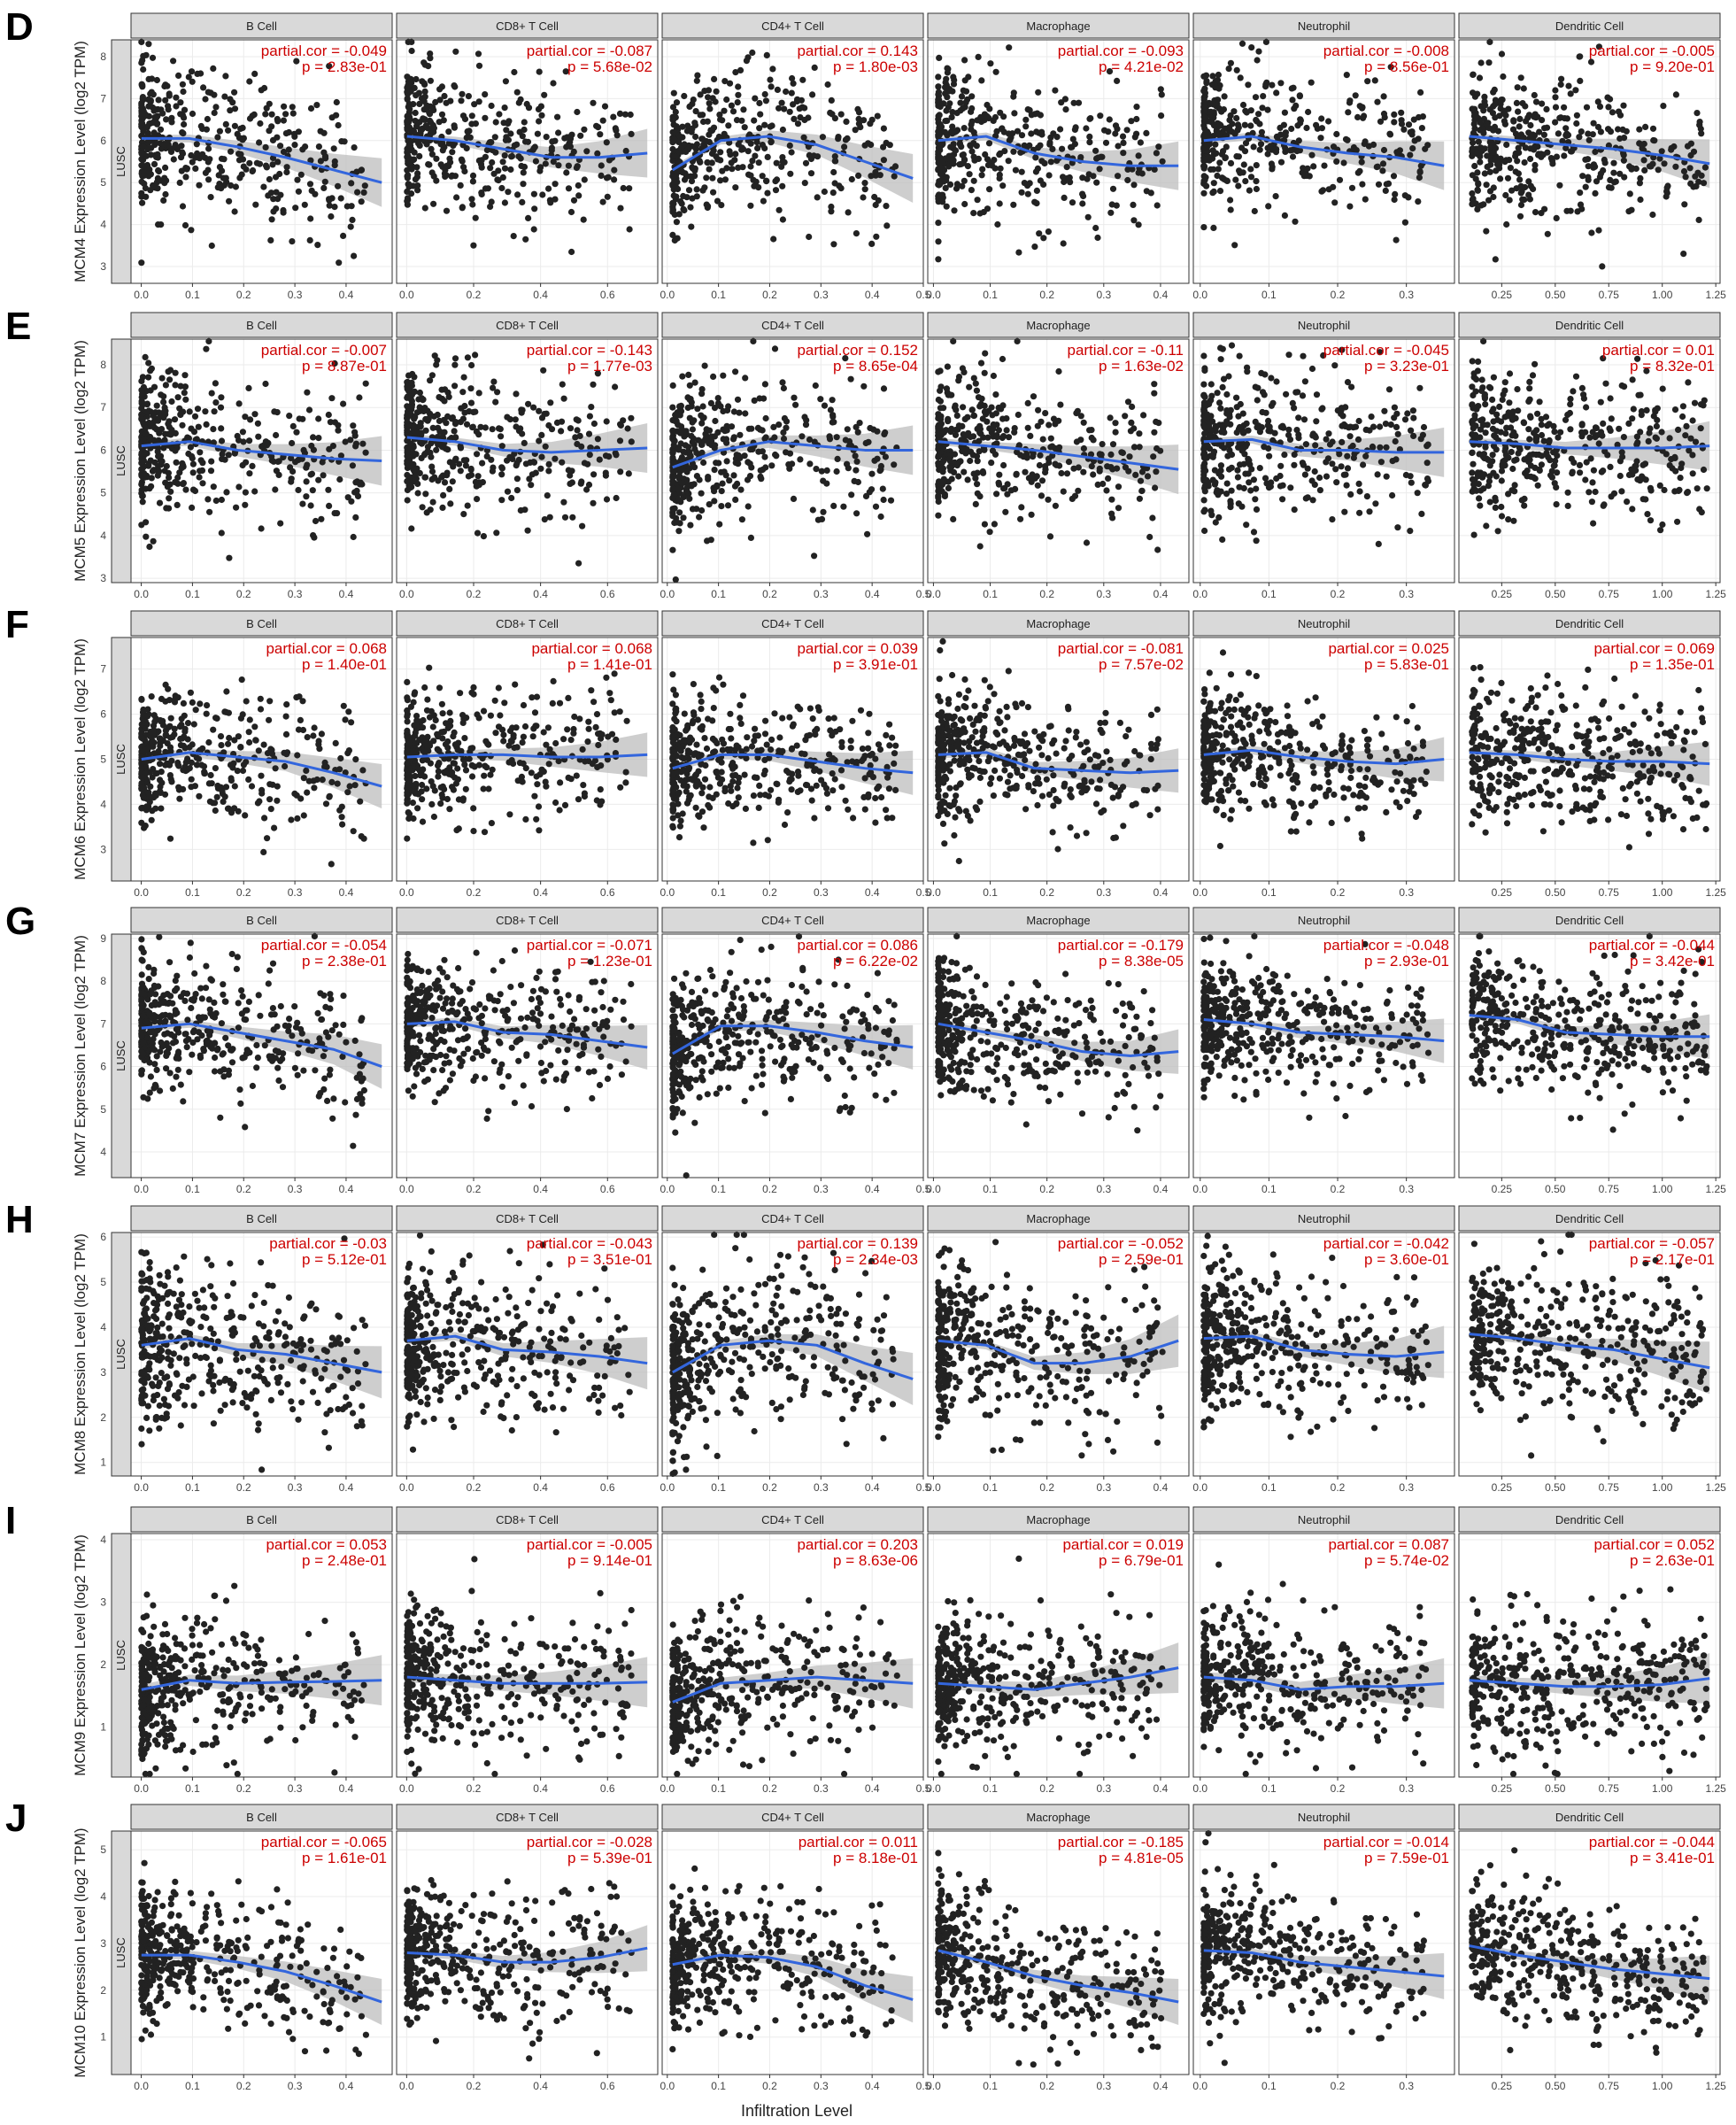 The image size is (1736, 2125). I want to click on x-tick-label: 0.4, so click(541, 594).